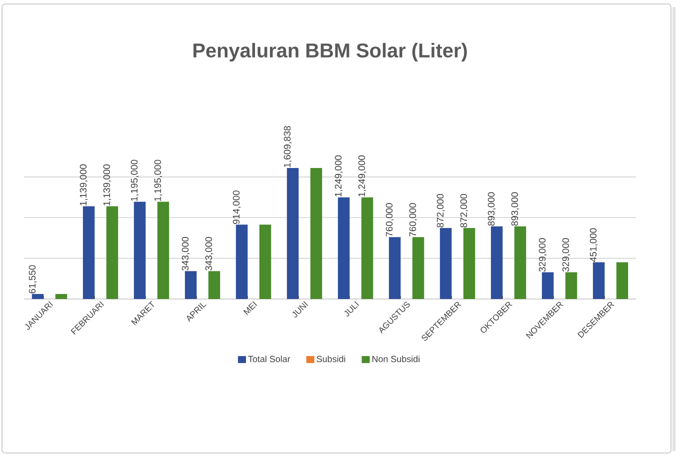 Image resolution: width=681 pixels, height=457 pixels. Describe the element at coordinates (32, 279) in the screenshot. I see `data-label: 61,550` at that location.